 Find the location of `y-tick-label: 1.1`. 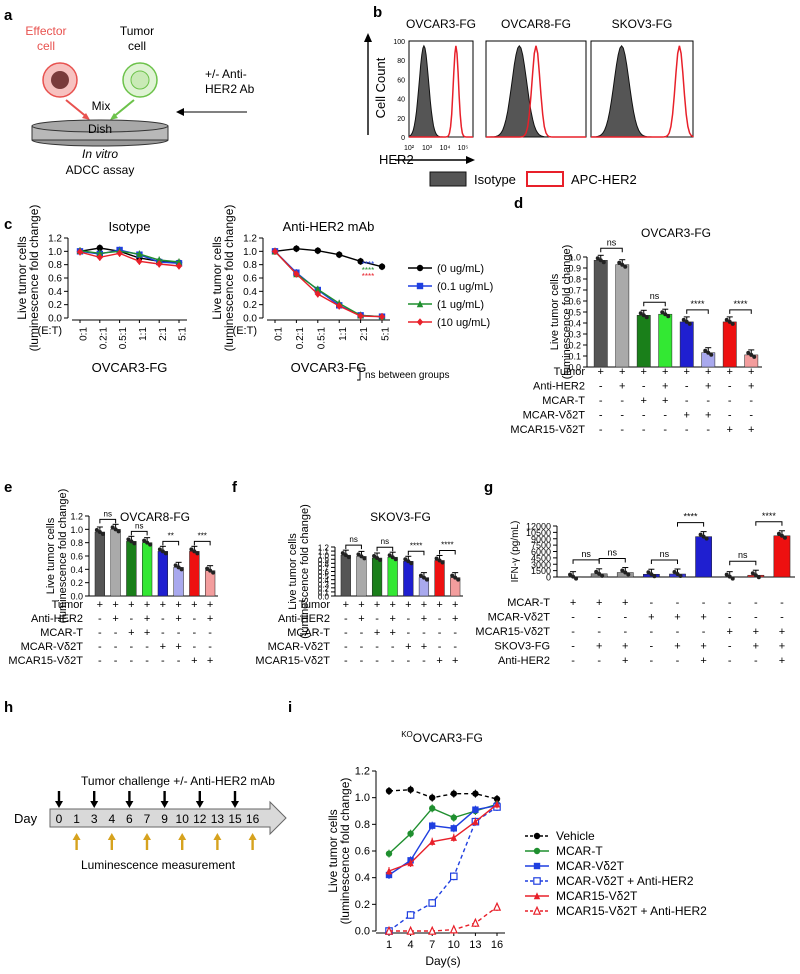

y-tick-label: 1.1 is located at coordinates (324, 552).